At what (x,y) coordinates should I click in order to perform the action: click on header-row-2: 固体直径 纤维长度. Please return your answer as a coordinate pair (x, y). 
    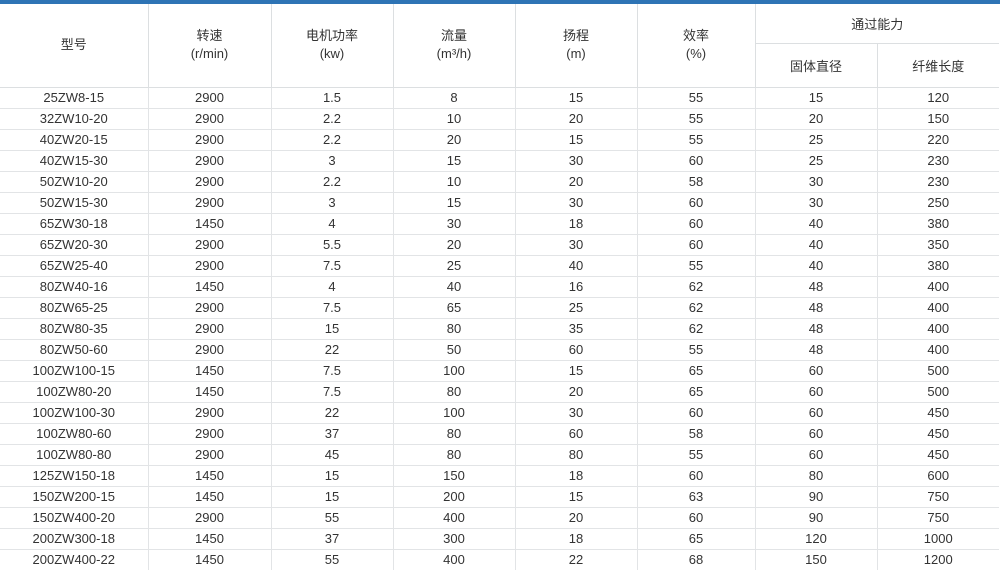
    Looking at the image, I should click on (500, 65).